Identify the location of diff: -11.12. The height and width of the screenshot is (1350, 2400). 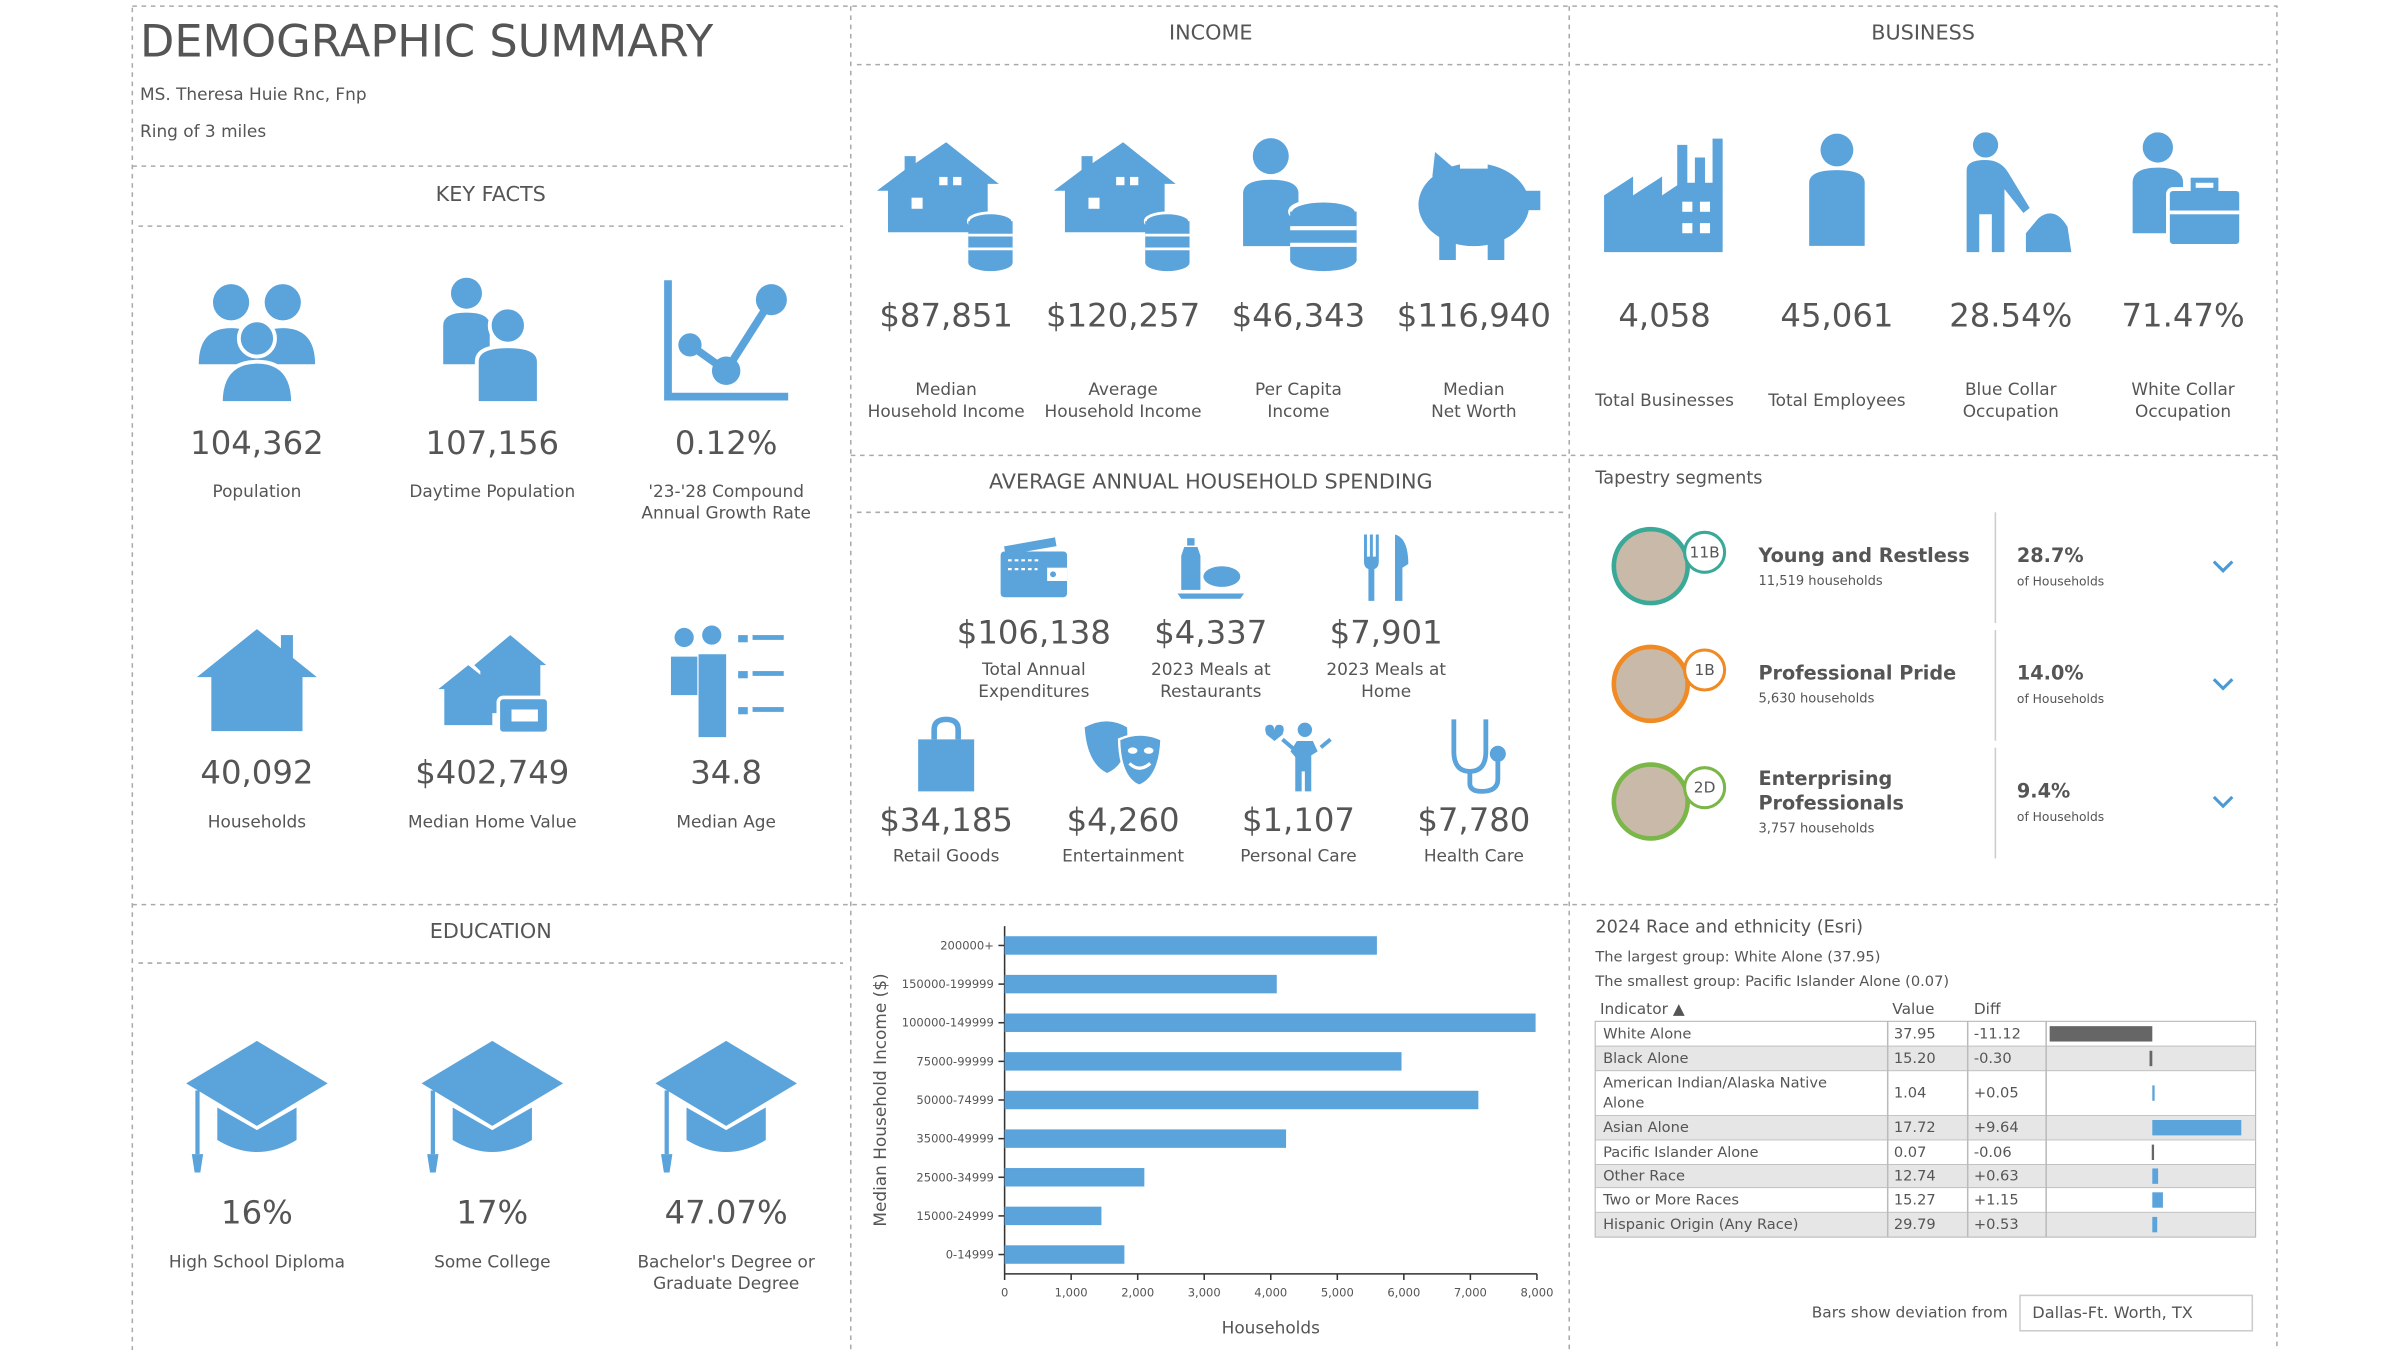
(1997, 1033).